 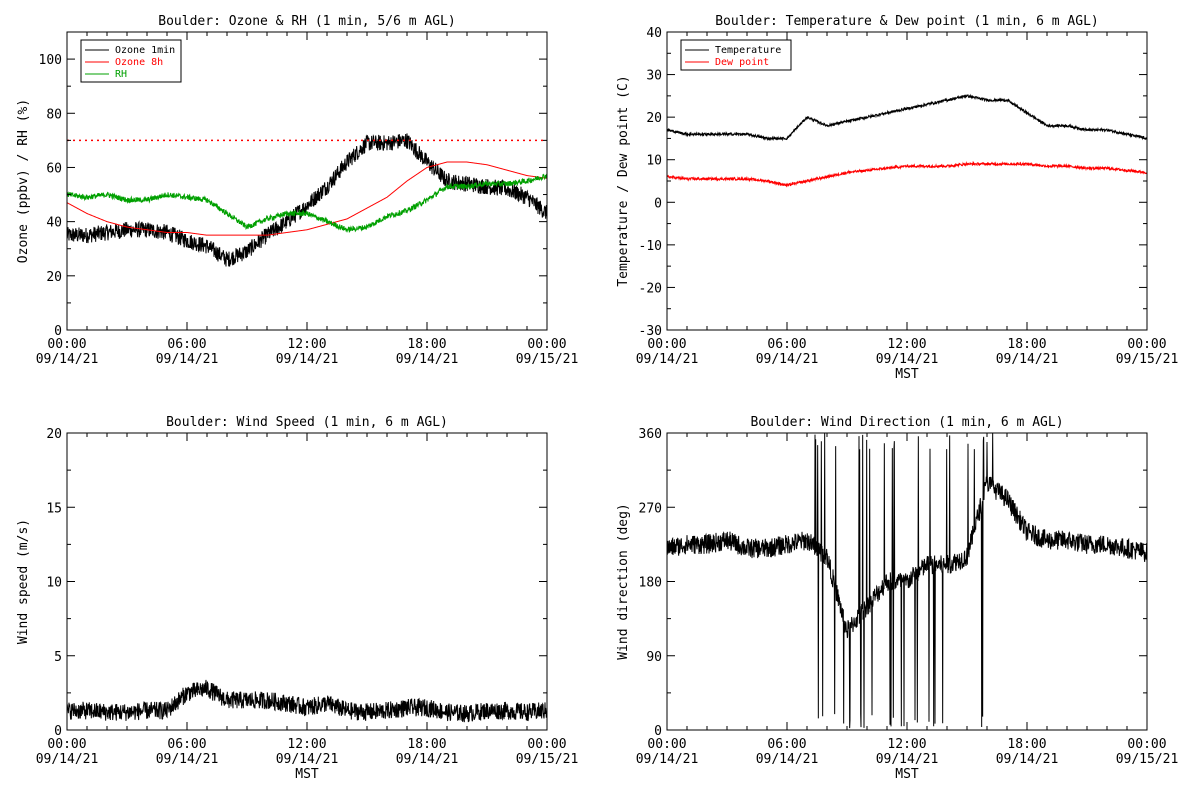 I want to click on legend-label: Ozone 1min, so click(x=145, y=50).